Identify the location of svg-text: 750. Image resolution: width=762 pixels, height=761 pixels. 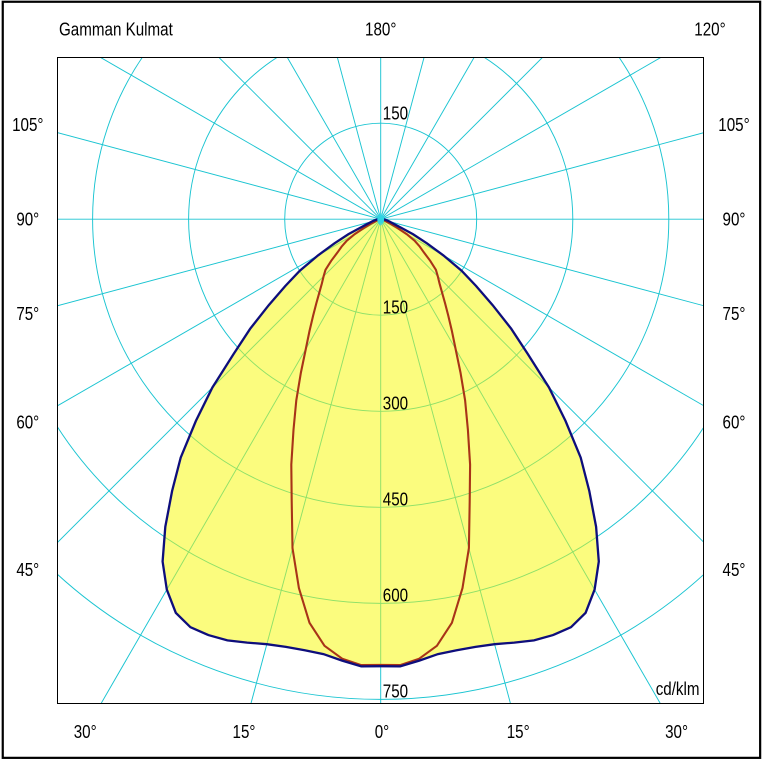
(395, 691).